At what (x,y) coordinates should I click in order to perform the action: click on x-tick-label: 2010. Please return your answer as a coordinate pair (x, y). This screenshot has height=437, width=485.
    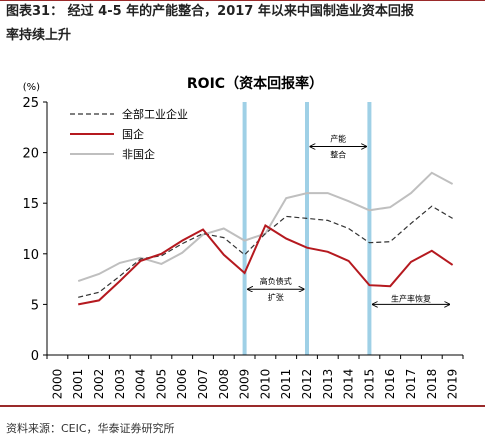
    Looking at the image, I should click on (265, 384).